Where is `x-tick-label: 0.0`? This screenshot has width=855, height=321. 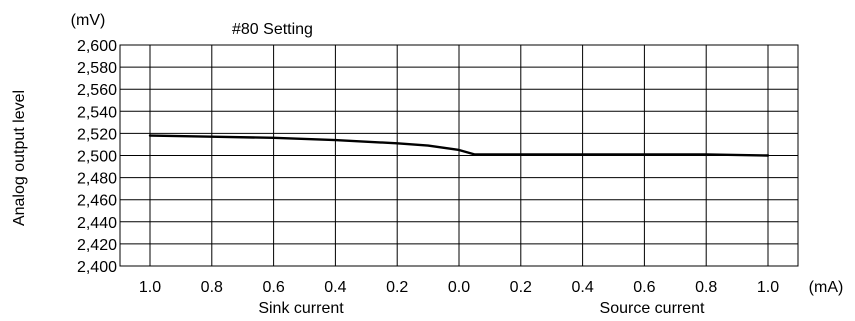
x-tick-label: 0.0 is located at coordinates (459, 287).